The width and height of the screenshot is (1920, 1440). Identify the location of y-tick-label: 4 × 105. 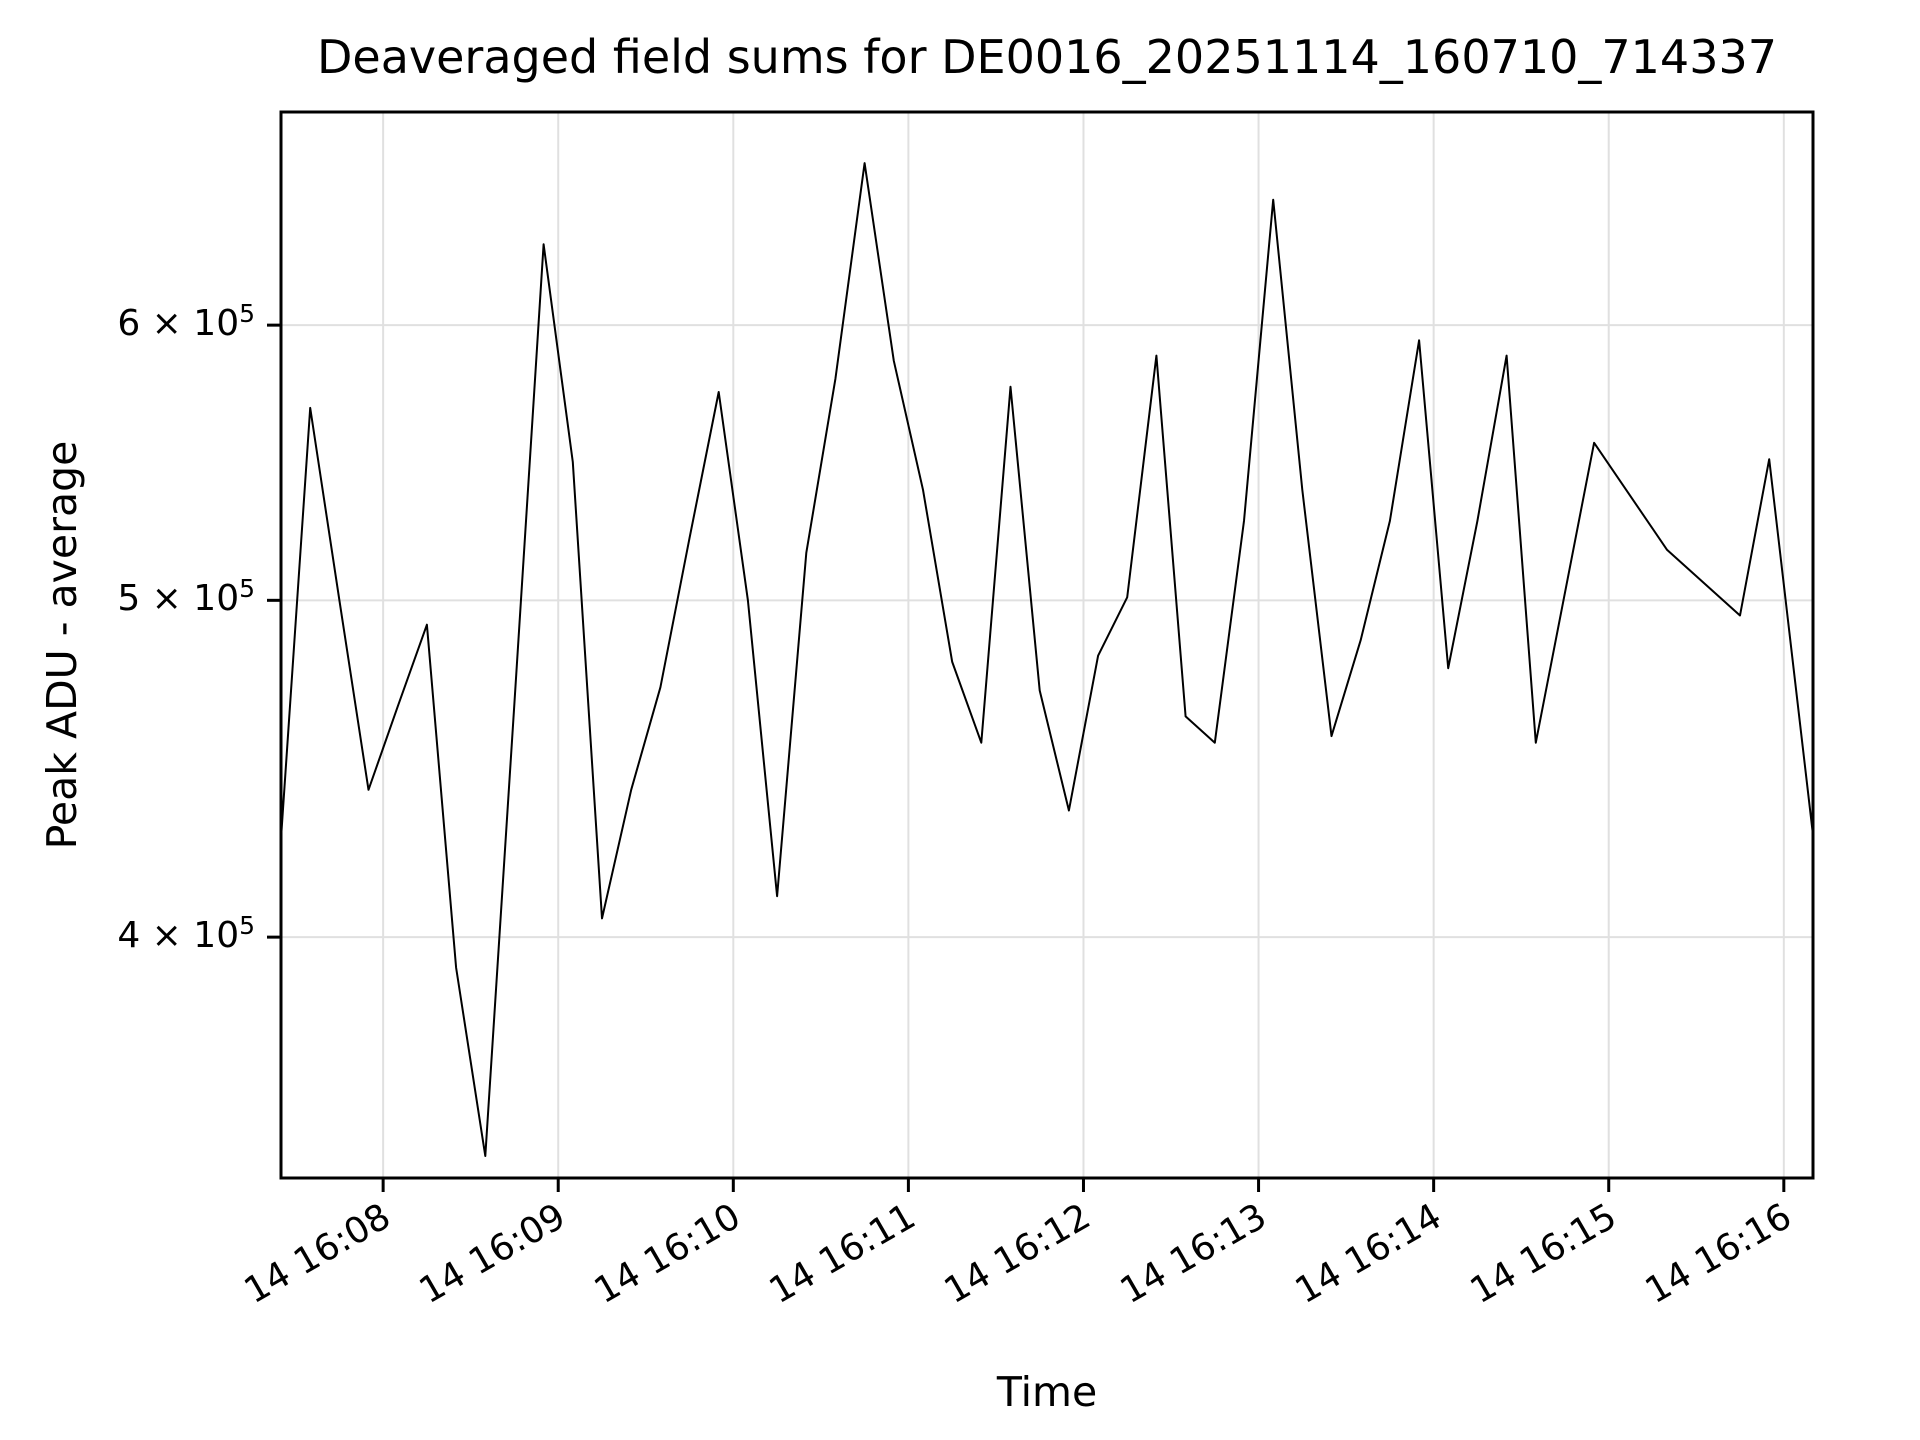
(145, 933).